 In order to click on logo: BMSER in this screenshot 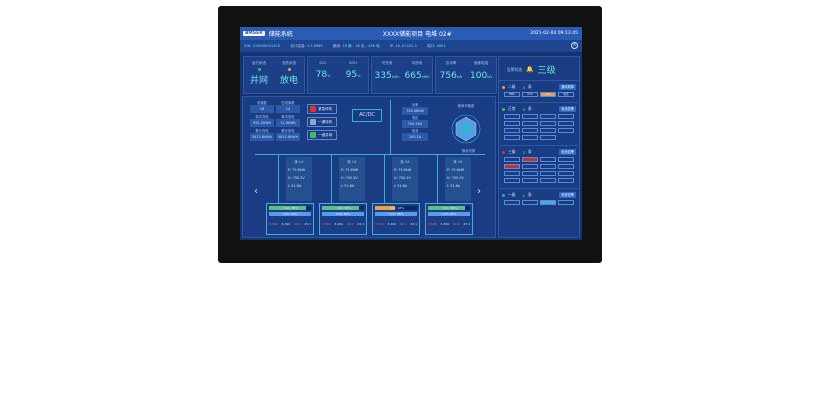, I will do `click(254, 33)`.